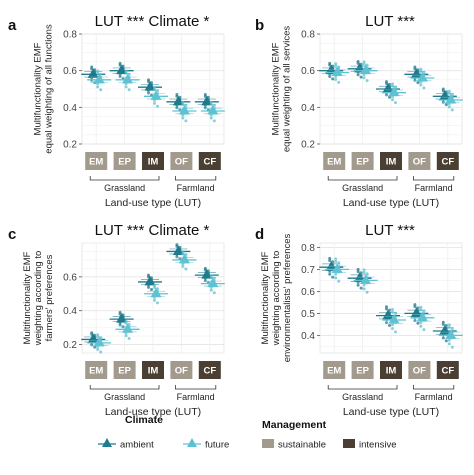 Image resolution: width=474 pixels, height=475 pixels. Describe the element at coordinates (308, 270) in the screenshot. I see `y-tick-label: 0.7` at that location.